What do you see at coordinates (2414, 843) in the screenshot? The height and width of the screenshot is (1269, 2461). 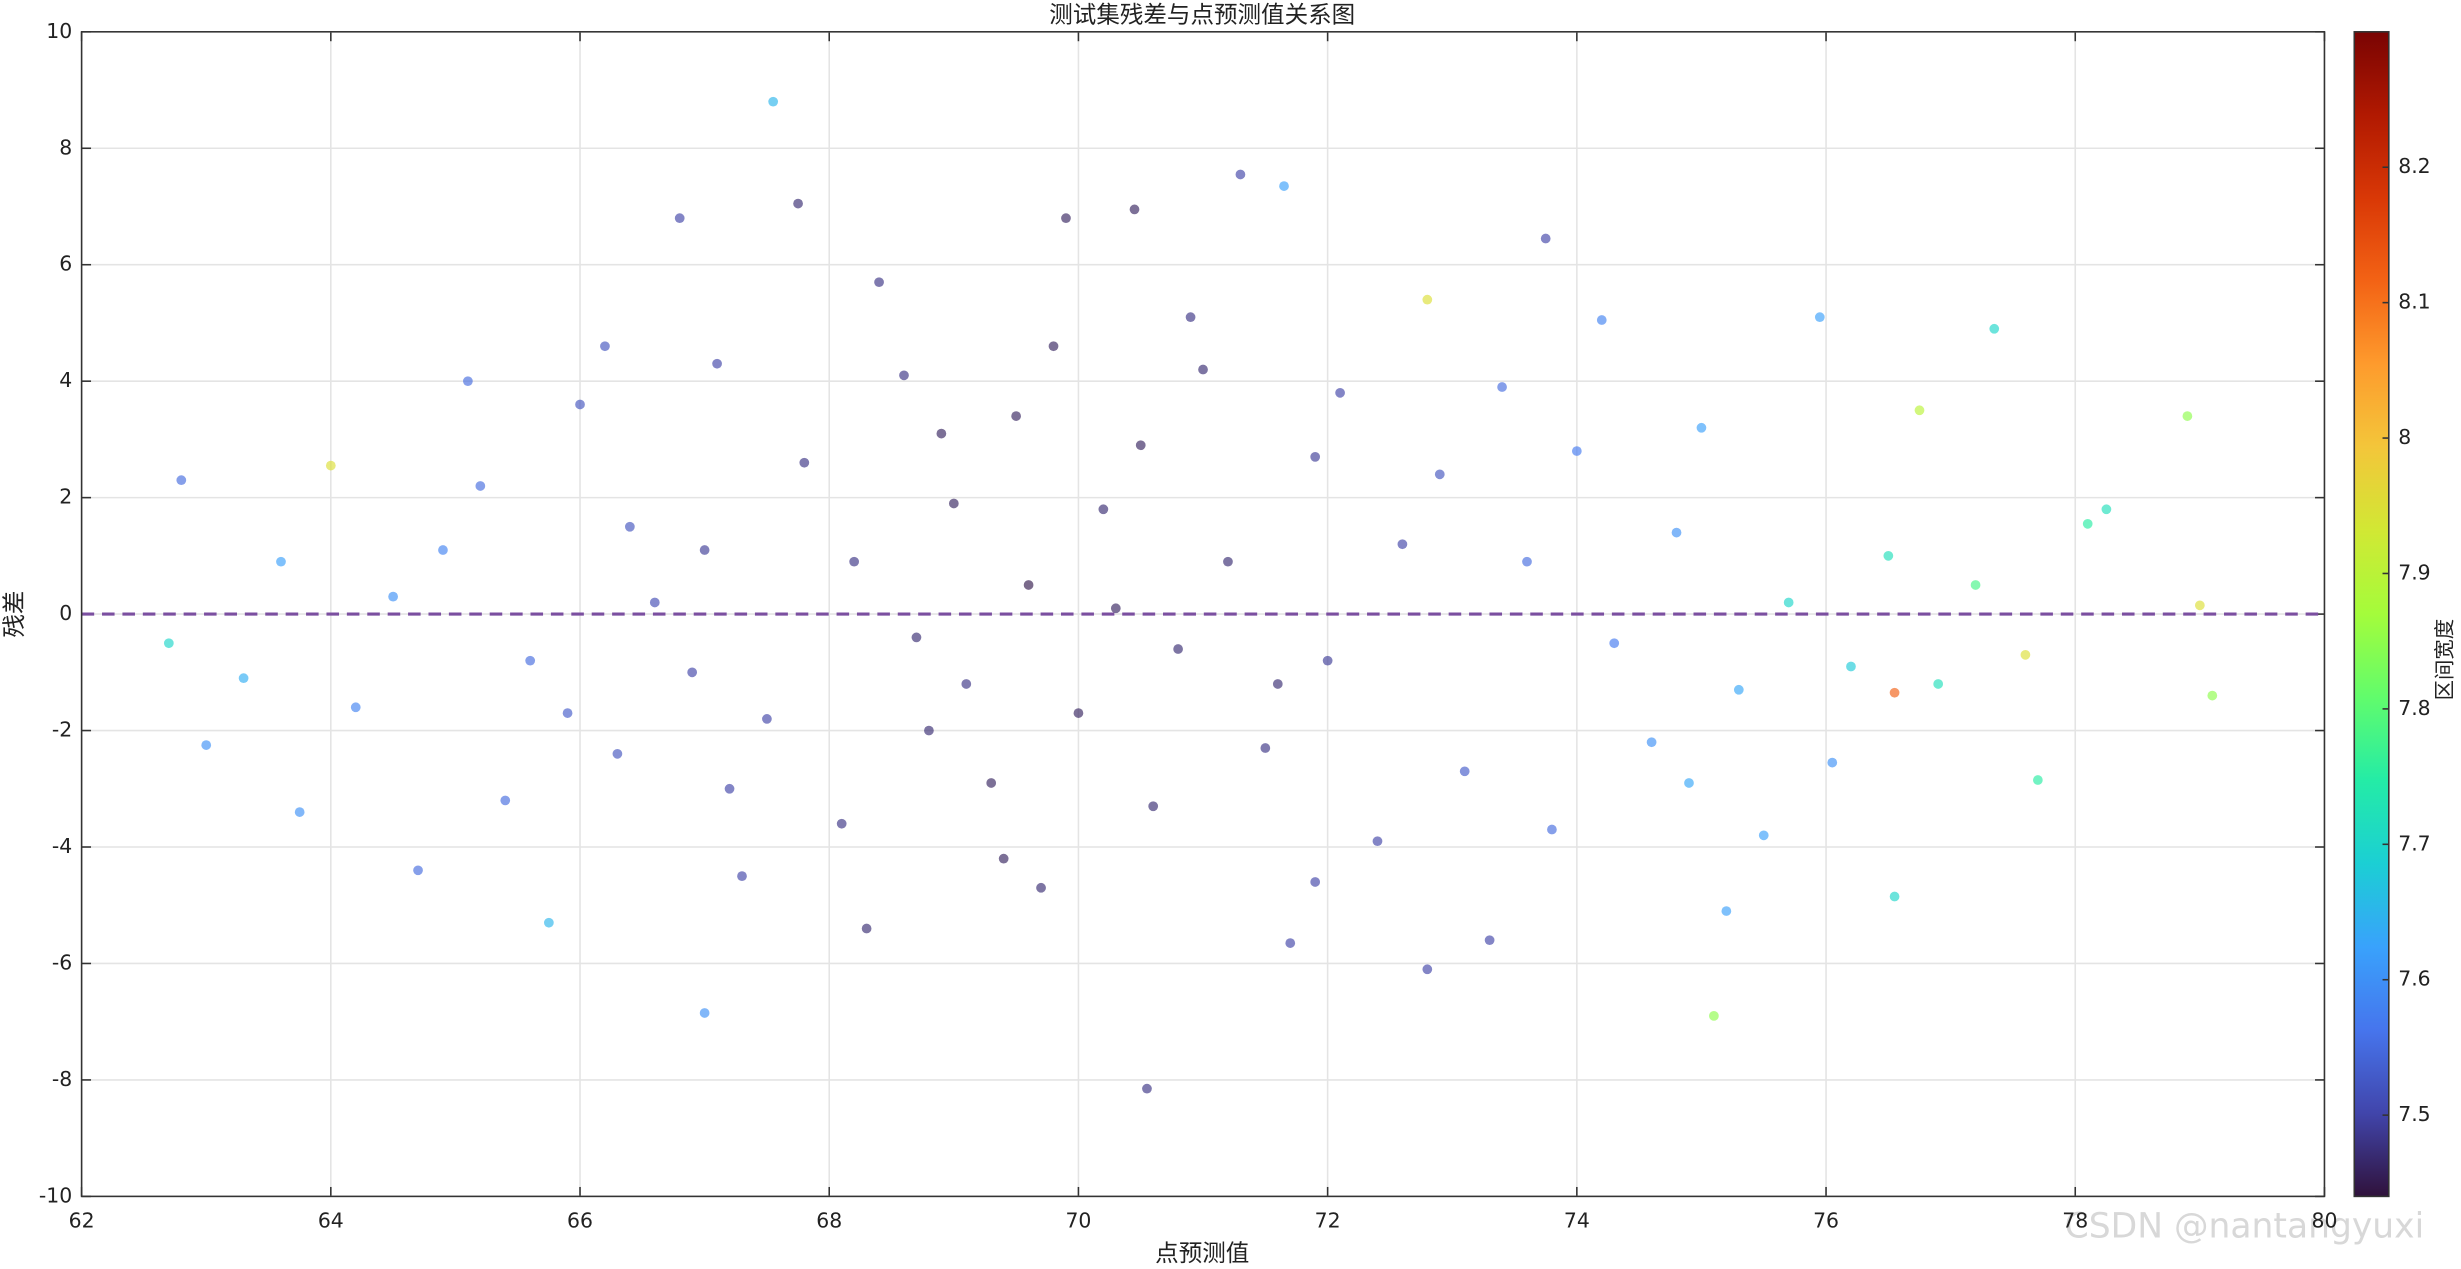 I see `colorbar-tick-label: 7.7` at bounding box center [2414, 843].